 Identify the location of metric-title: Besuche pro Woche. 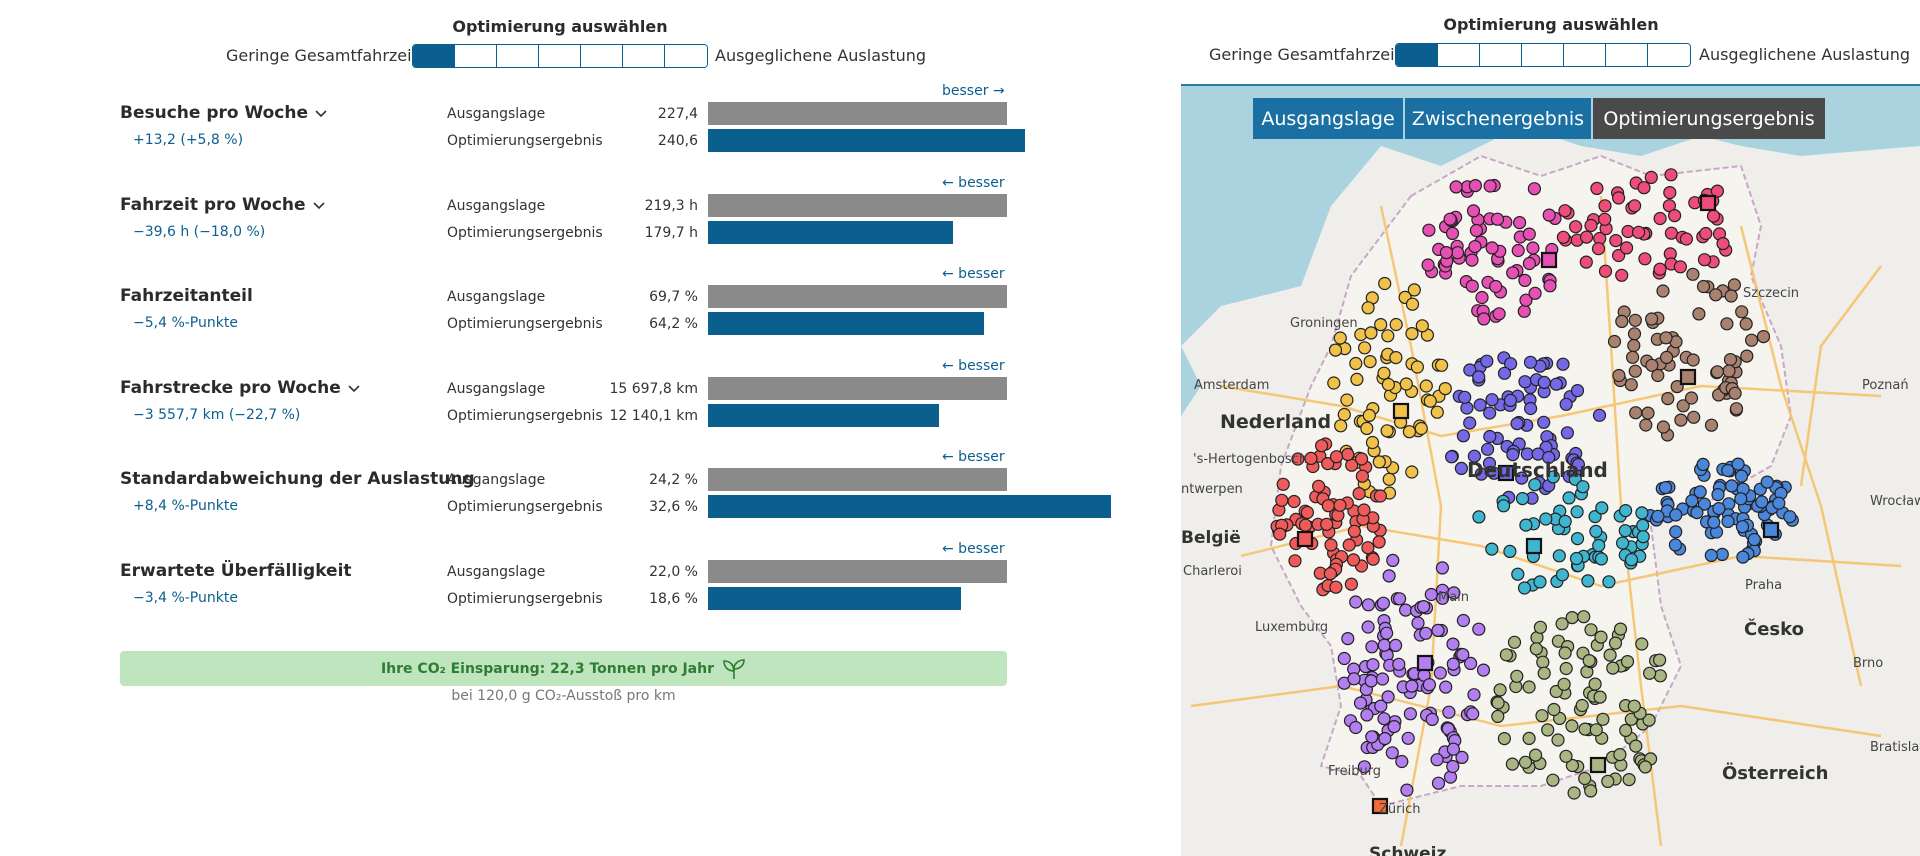
(224, 113).